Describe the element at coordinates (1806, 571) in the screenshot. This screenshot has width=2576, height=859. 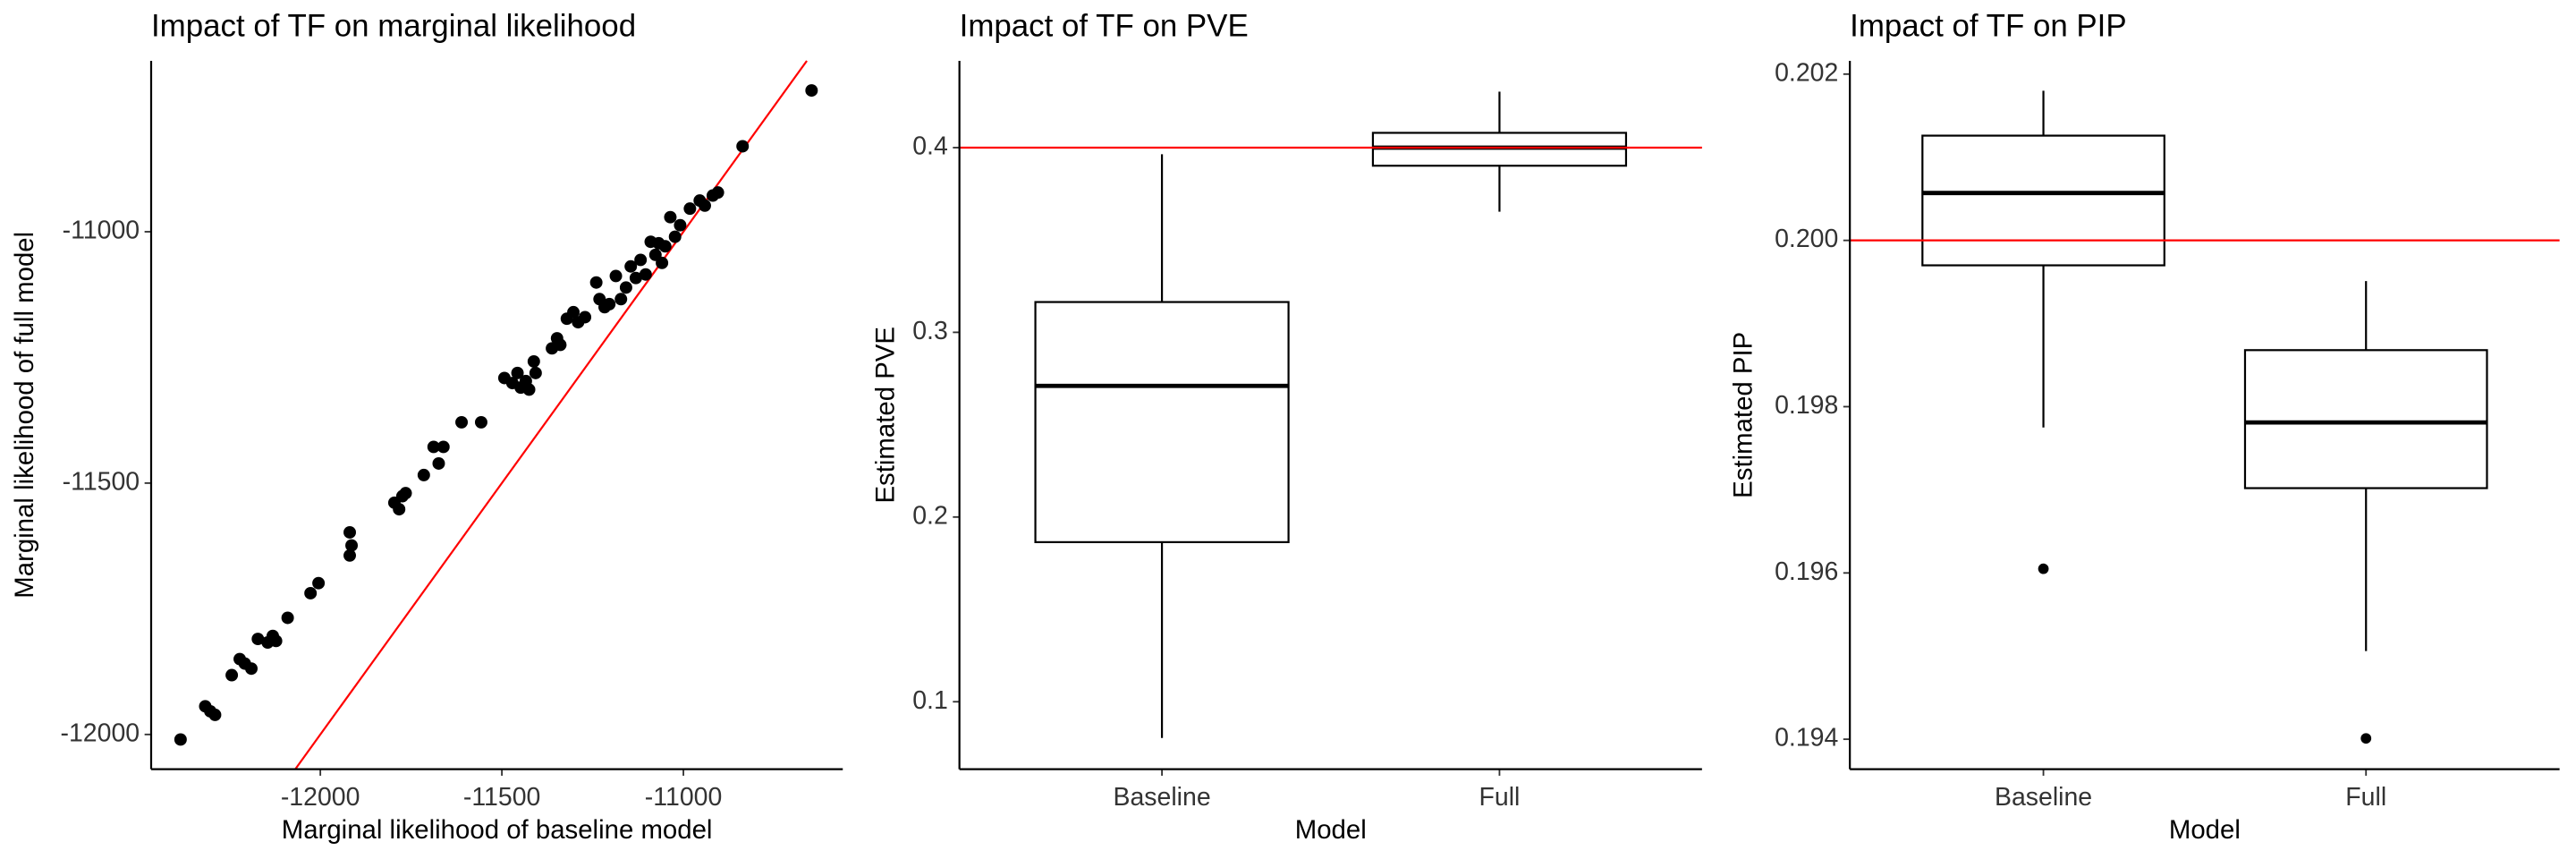
I see `y-tick-label: 0.196` at that location.